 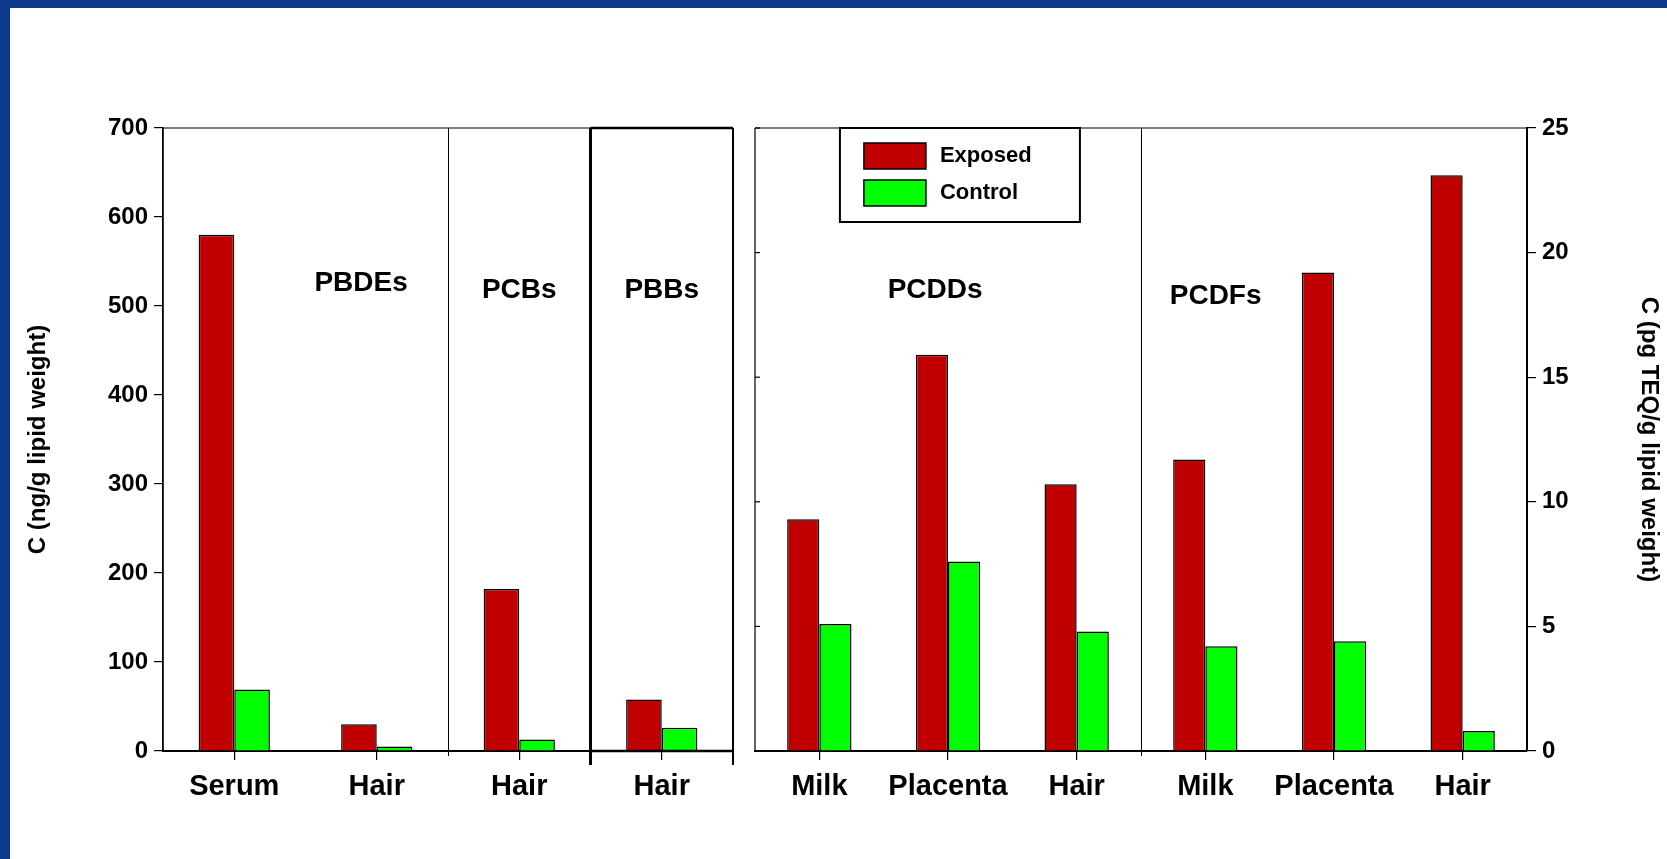 What do you see at coordinates (979, 192) in the screenshot?
I see `legend-label: Control` at bounding box center [979, 192].